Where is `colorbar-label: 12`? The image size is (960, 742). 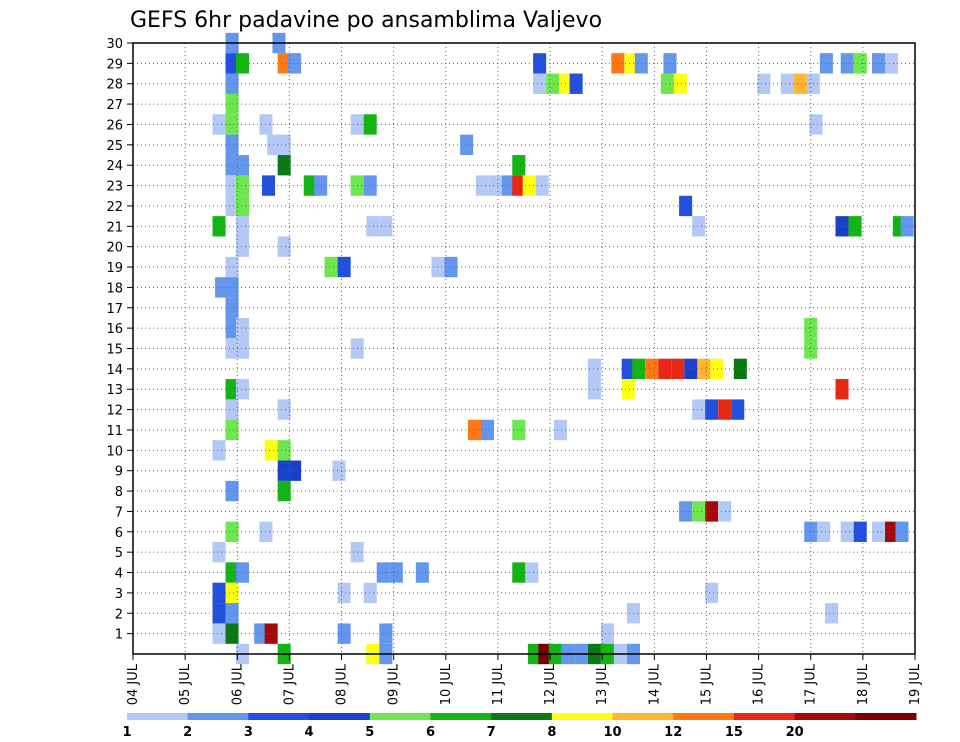
colorbar-label: 12 is located at coordinates (673, 732).